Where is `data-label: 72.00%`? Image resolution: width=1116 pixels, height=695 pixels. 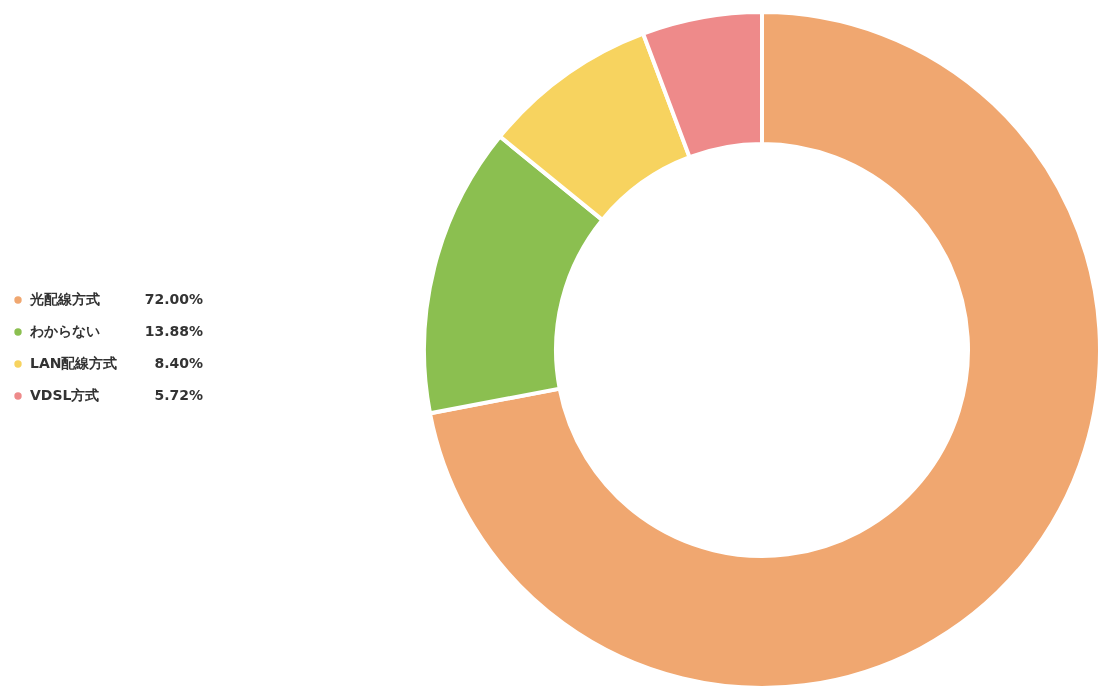
data-label: 72.00% is located at coordinates (173, 299).